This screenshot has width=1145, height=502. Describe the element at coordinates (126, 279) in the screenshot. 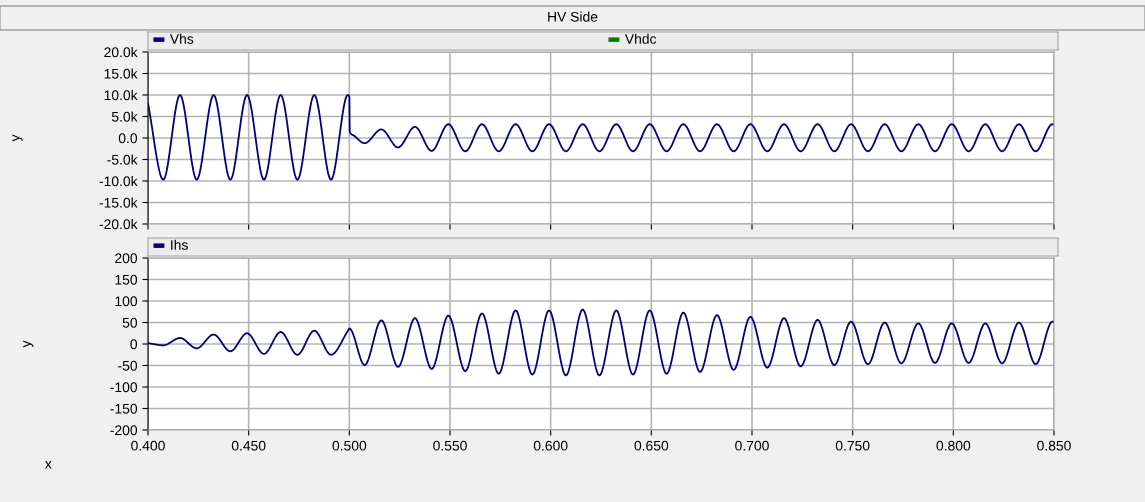

I see `y-tick-label: 150` at that location.